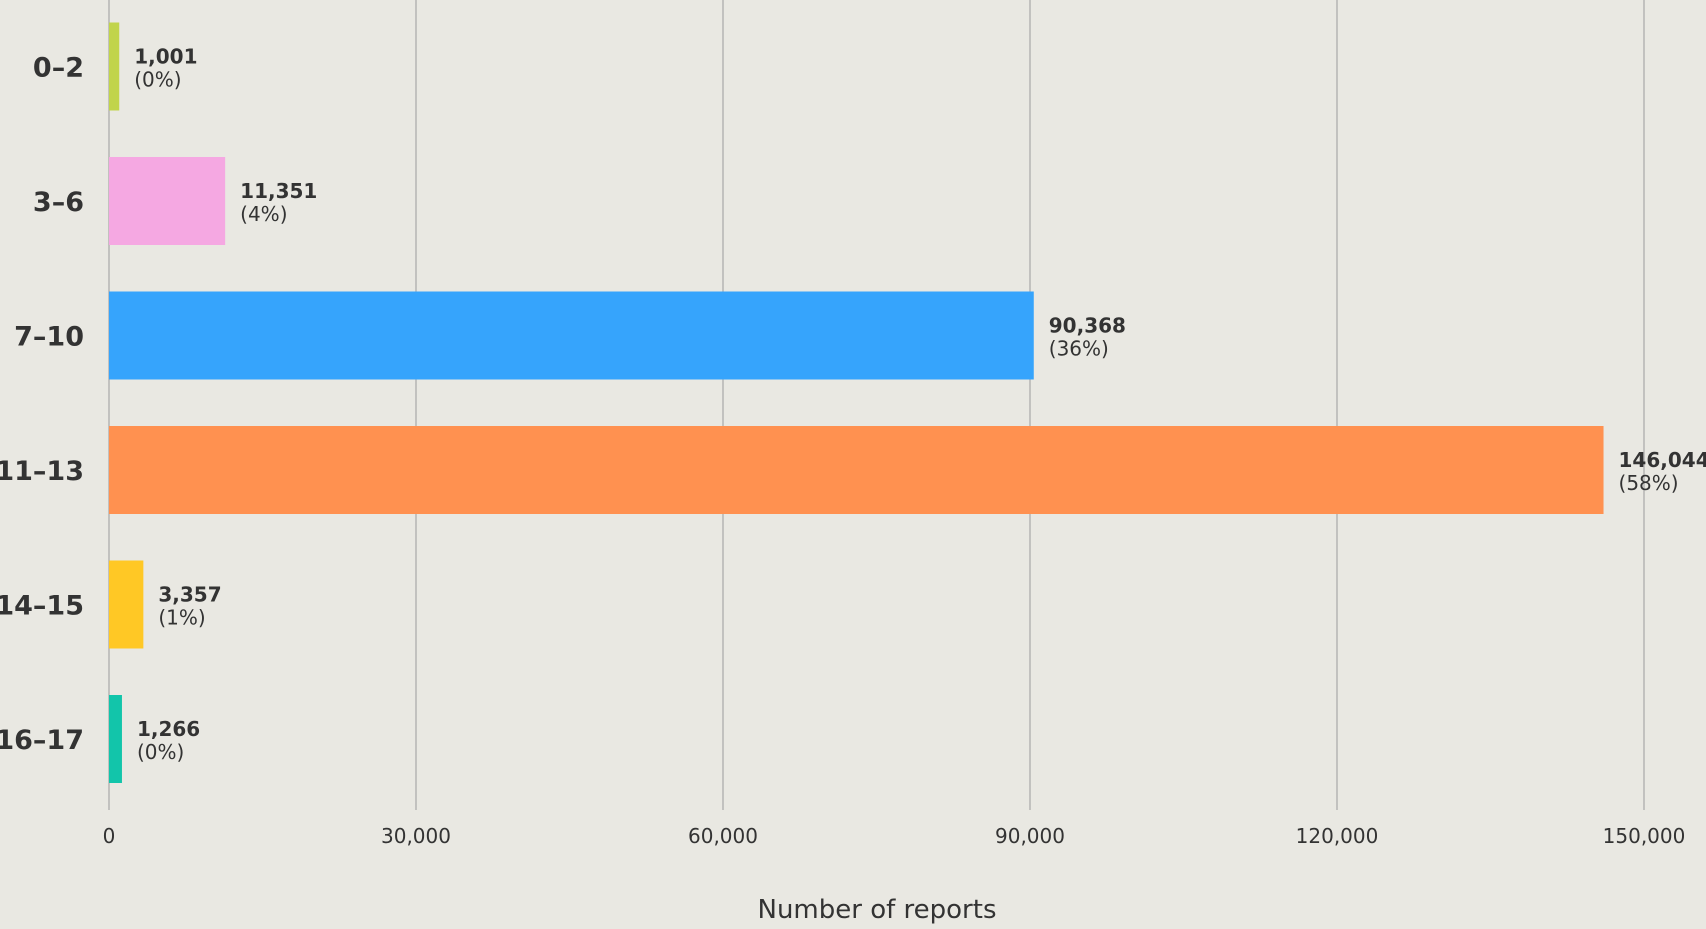 Image resolution: width=1706 pixels, height=929 pixels. Describe the element at coordinates (723, 836) in the screenshot. I see `x-tick-label: 60,000` at that location.